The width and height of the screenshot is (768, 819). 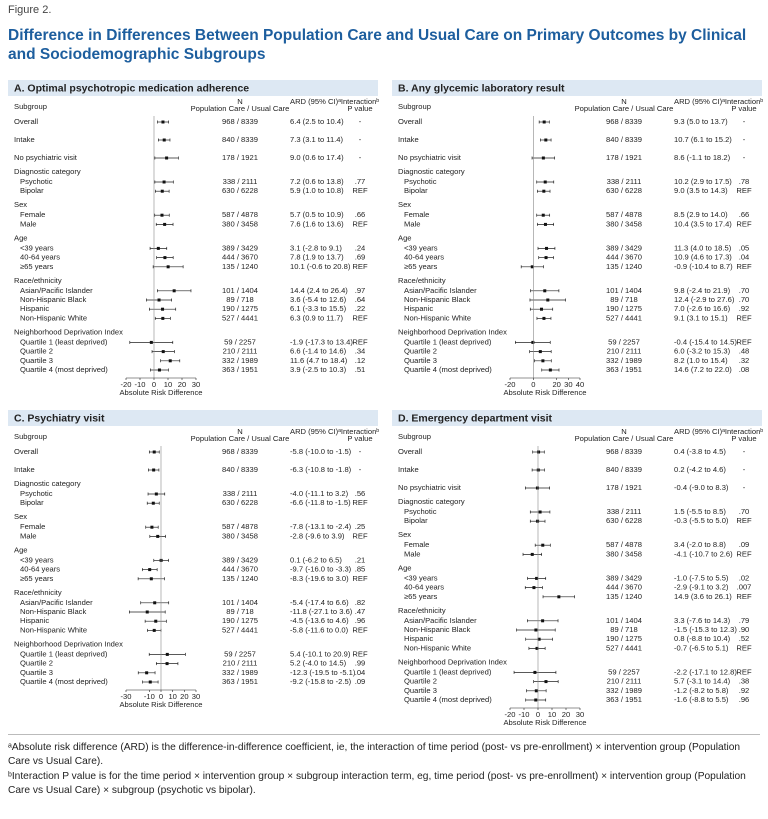 I want to click on n-label: 178 / 1921, so click(x=624, y=487).